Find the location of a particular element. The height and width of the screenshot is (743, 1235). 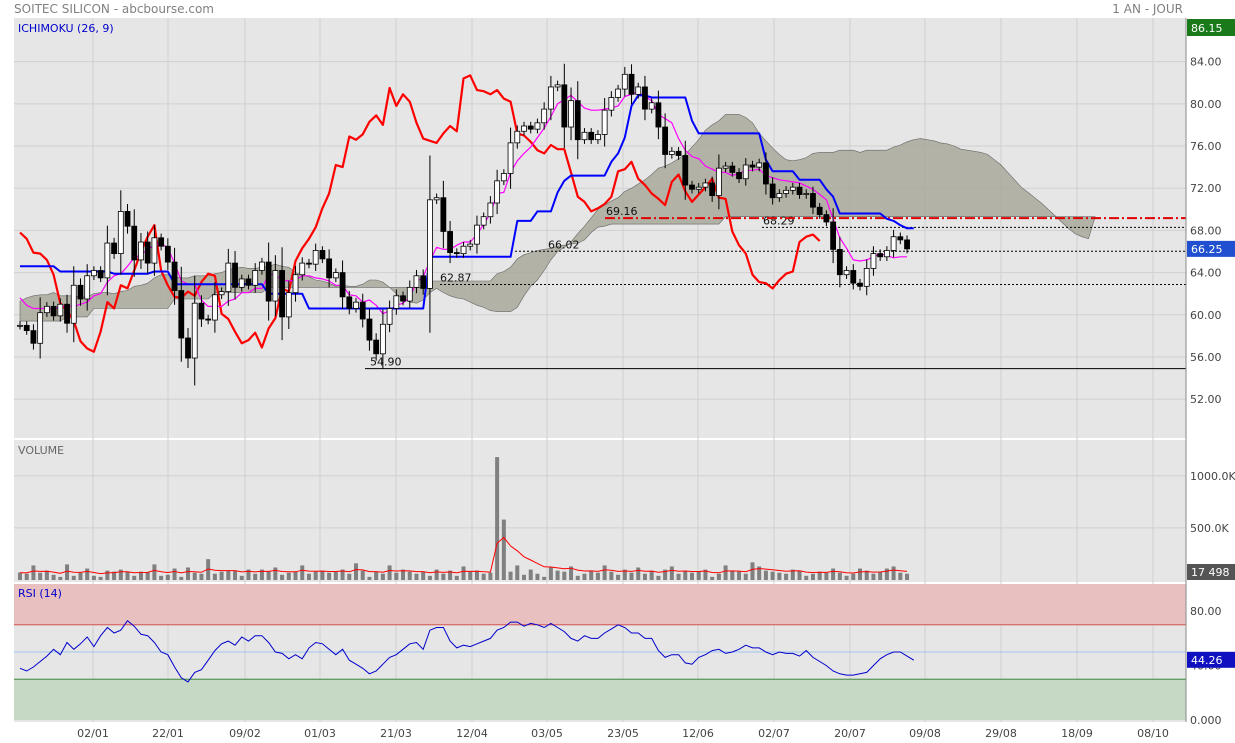

price-tick-label: 80.00 is located at coordinates (1206, 104).